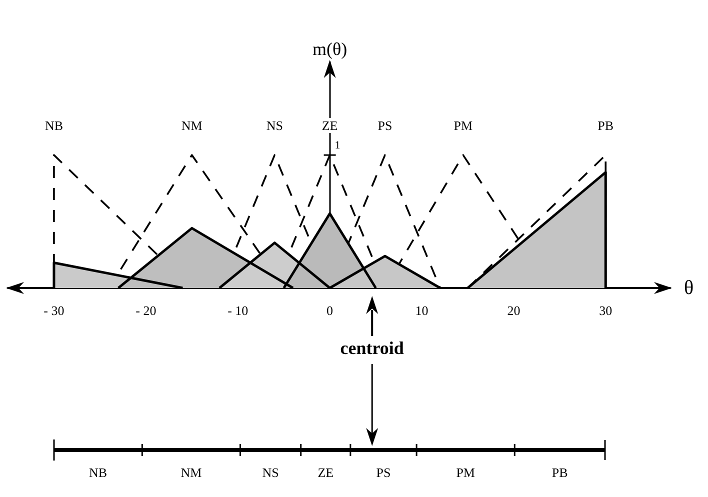 The image size is (708, 497). Describe the element at coordinates (337, 146) in the screenshot. I see `annotation: 1` at that location.